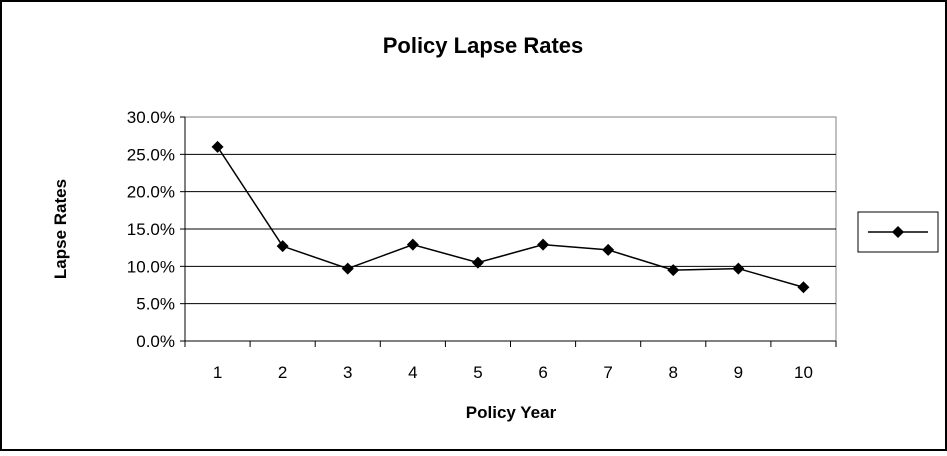  What do you see at coordinates (282, 372) in the screenshot?
I see `x-tick-label: 2` at bounding box center [282, 372].